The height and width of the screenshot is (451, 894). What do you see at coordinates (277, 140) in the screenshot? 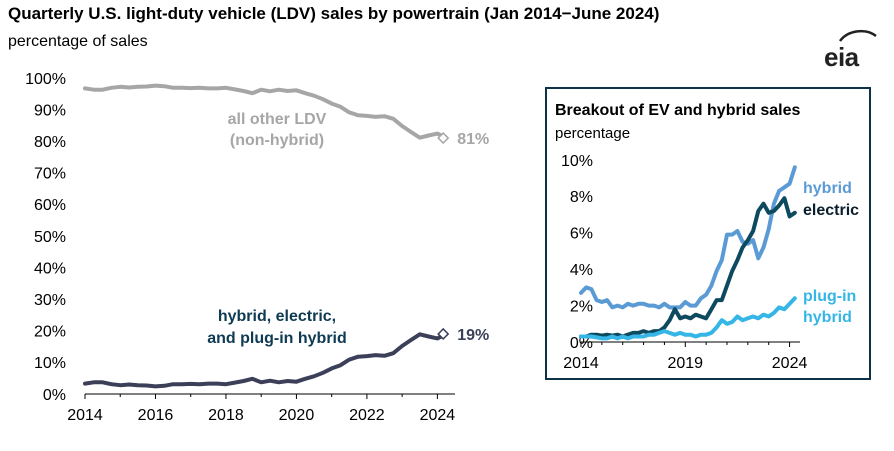
I see `series-label-all-other-ldv: (non-hybrid)` at bounding box center [277, 140].